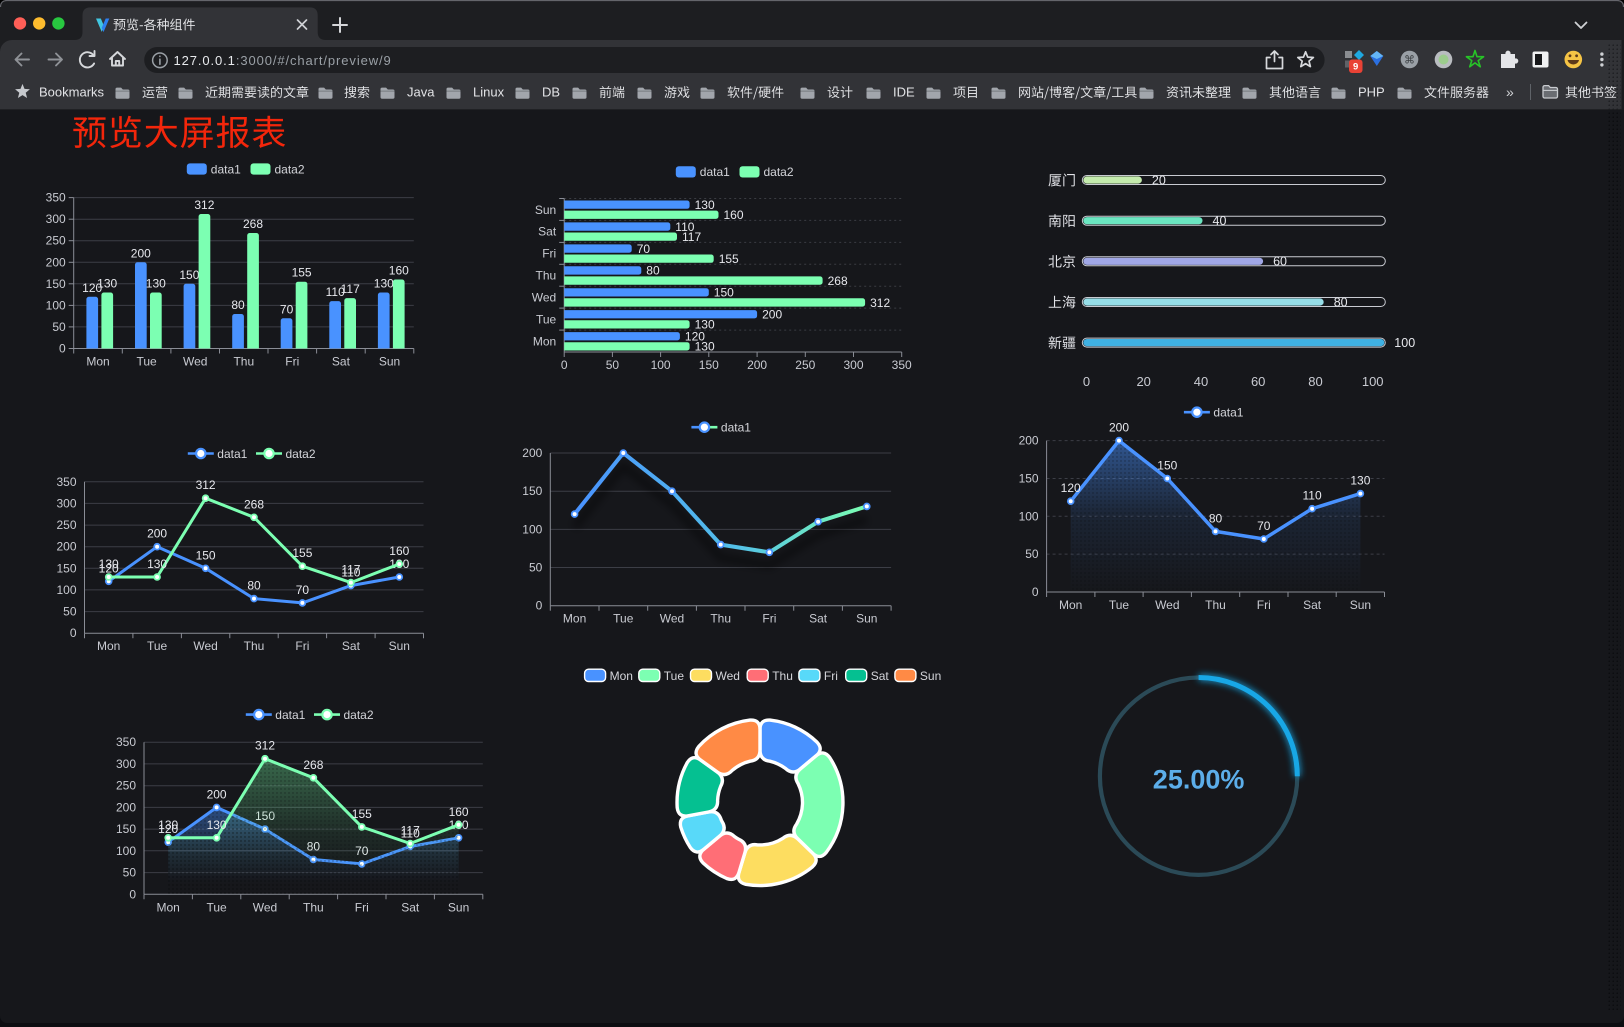 The width and height of the screenshot is (1624, 1027). I want to click on svg-text: PHP, so click(1371, 92).